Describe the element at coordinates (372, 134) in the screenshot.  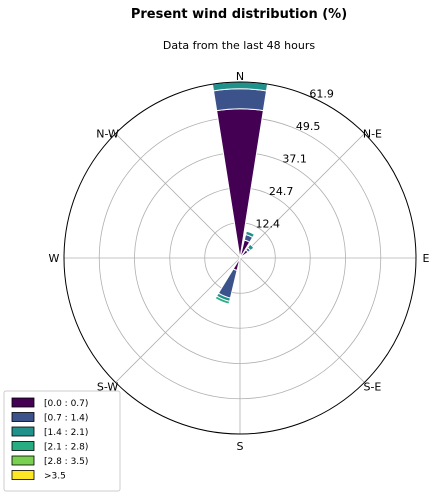
I see `direction-label: N-E` at that location.